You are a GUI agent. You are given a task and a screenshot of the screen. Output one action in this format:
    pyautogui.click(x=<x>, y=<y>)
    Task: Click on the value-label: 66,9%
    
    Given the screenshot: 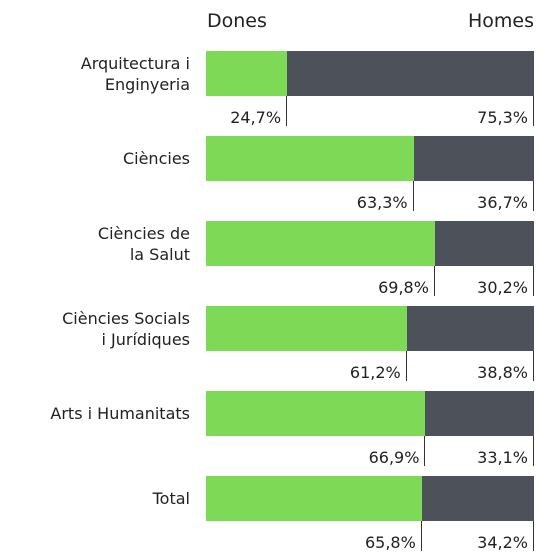 What is the action you would take?
    pyautogui.click(x=394, y=457)
    